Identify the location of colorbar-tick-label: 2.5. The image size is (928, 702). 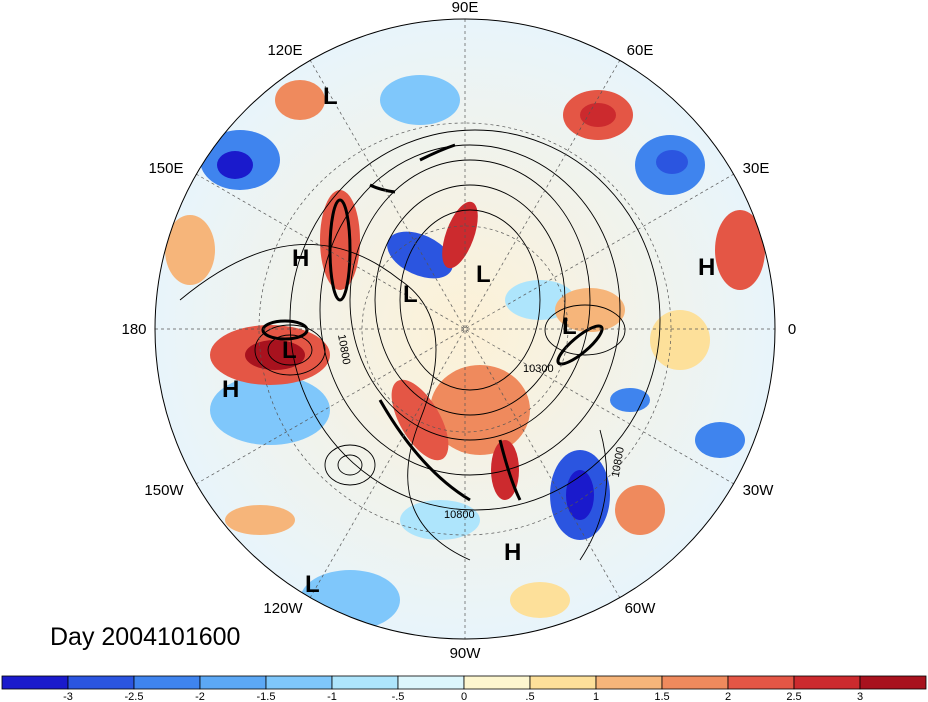
(793, 696).